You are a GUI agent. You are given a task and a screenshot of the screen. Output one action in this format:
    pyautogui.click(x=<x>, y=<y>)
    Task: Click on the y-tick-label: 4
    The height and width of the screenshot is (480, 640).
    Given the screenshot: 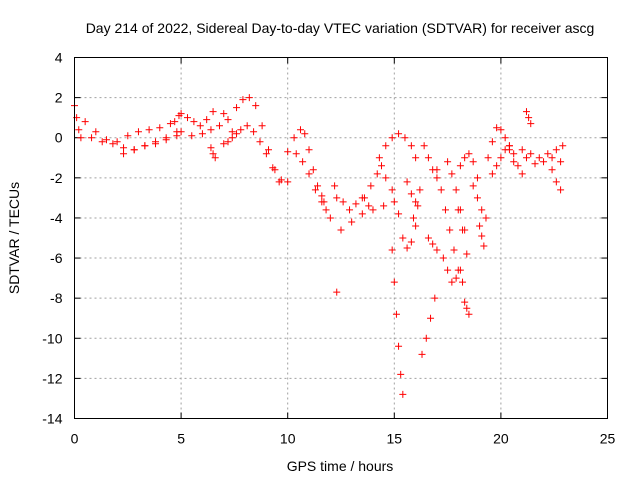 What is the action you would take?
    pyautogui.click(x=59, y=58)
    